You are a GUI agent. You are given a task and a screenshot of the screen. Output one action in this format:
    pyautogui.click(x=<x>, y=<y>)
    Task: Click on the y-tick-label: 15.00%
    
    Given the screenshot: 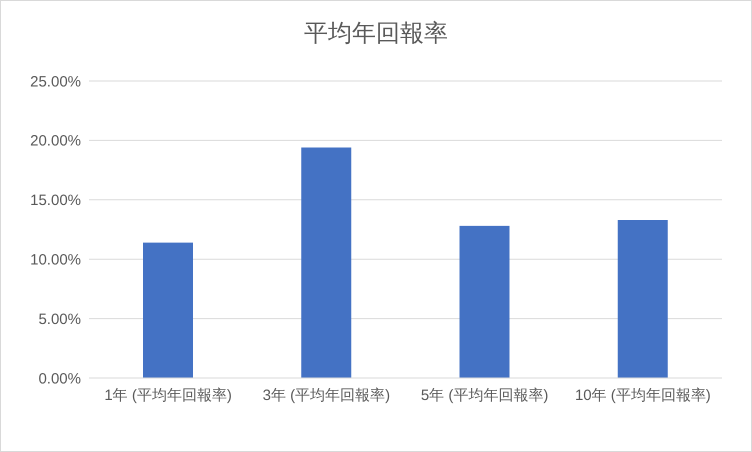 What is the action you would take?
    pyautogui.click(x=55, y=201)
    